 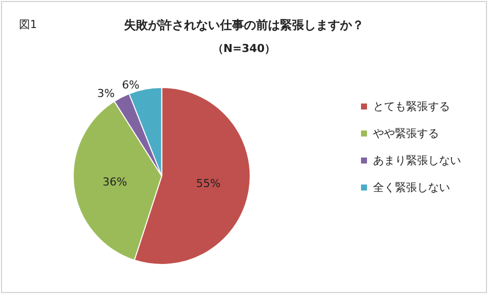 What do you see at coordinates (208, 183) in the screenshot?
I see `data-label: 55%` at bounding box center [208, 183].